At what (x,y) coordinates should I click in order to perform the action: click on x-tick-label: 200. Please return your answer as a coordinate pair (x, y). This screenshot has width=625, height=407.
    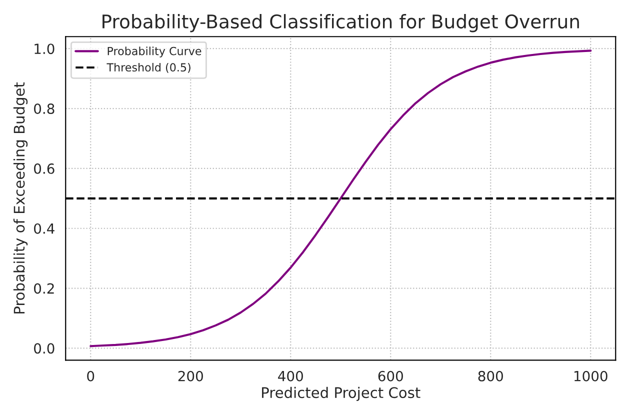
    Looking at the image, I should click on (190, 376).